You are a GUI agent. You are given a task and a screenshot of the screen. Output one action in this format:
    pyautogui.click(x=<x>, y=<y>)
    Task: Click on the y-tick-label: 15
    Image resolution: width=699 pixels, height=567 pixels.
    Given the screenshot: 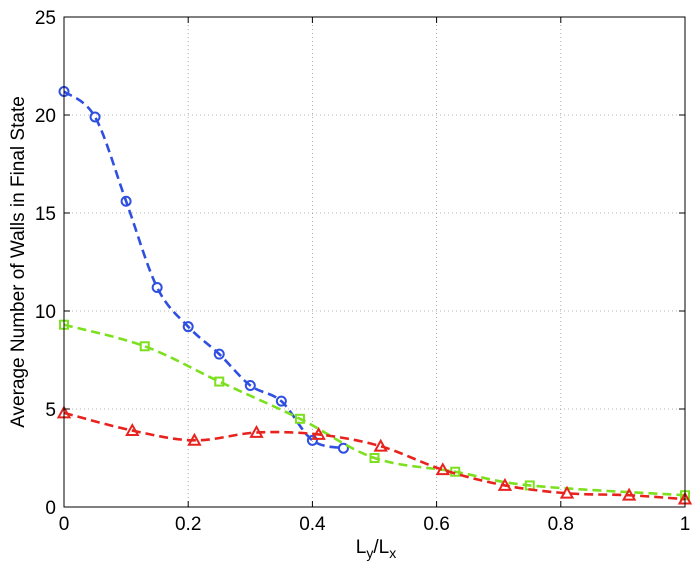 What is the action you would take?
    pyautogui.click(x=45, y=214)
    